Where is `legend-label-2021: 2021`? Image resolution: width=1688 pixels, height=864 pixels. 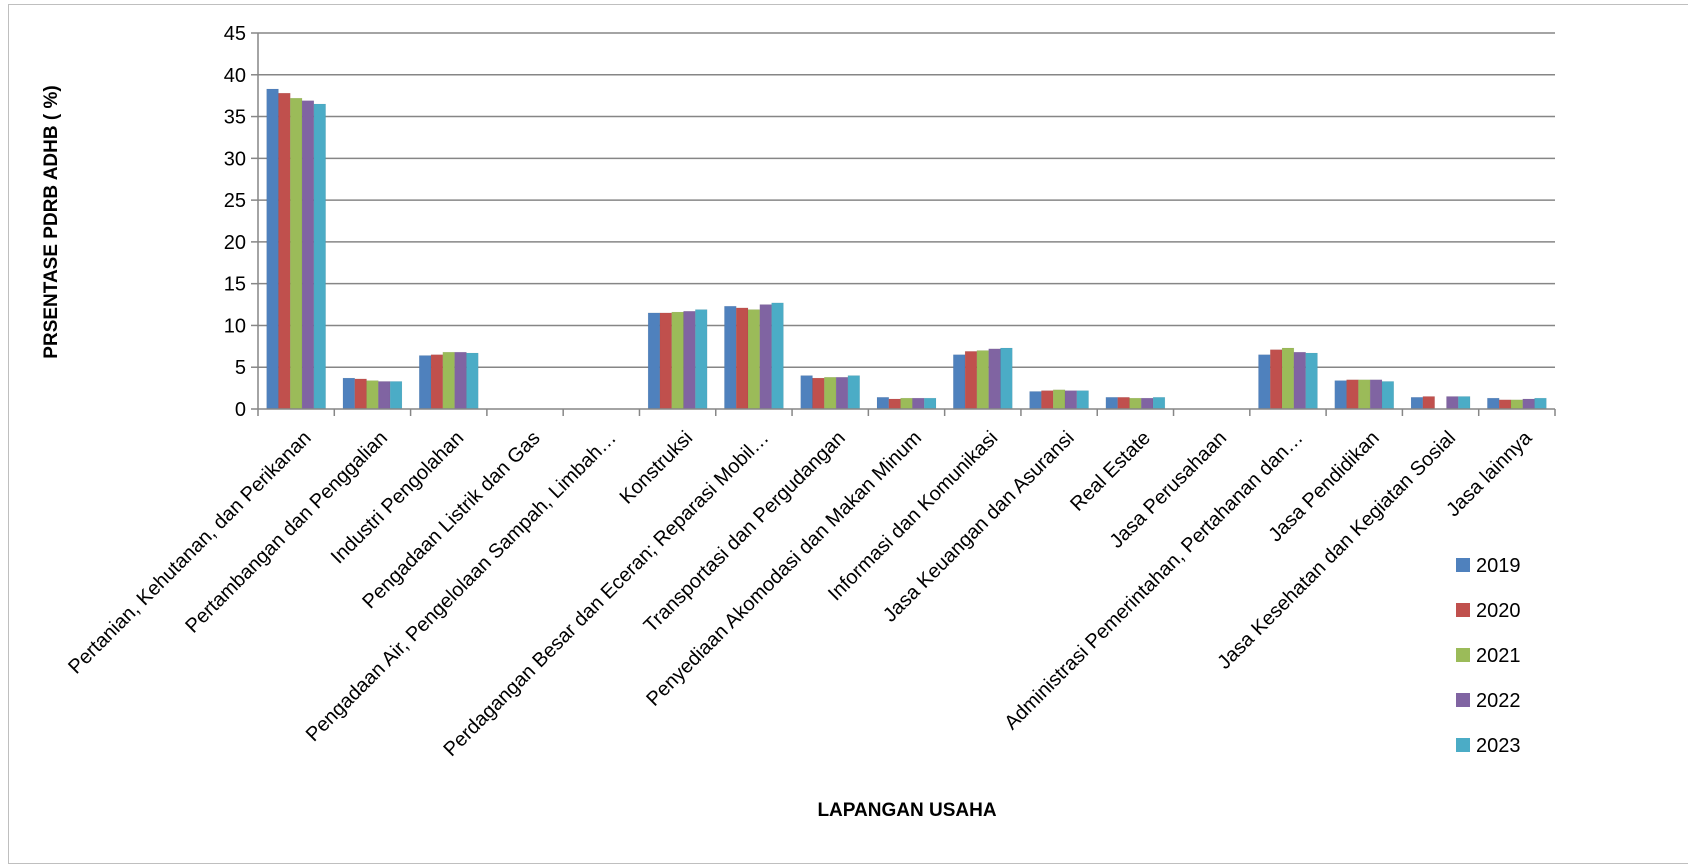 legend-label-2021: 2021 is located at coordinates (1498, 656).